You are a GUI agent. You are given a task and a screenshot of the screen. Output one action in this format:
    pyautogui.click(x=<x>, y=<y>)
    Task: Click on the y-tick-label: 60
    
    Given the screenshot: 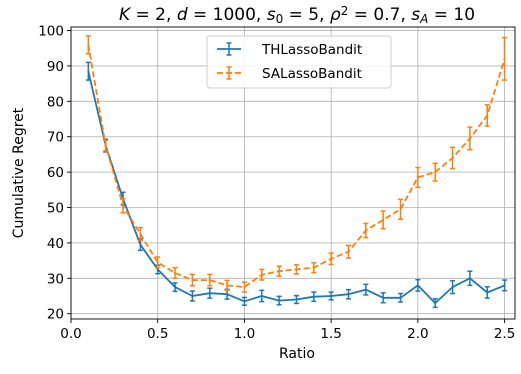 What is the action you would take?
    pyautogui.click(x=55, y=173)
    